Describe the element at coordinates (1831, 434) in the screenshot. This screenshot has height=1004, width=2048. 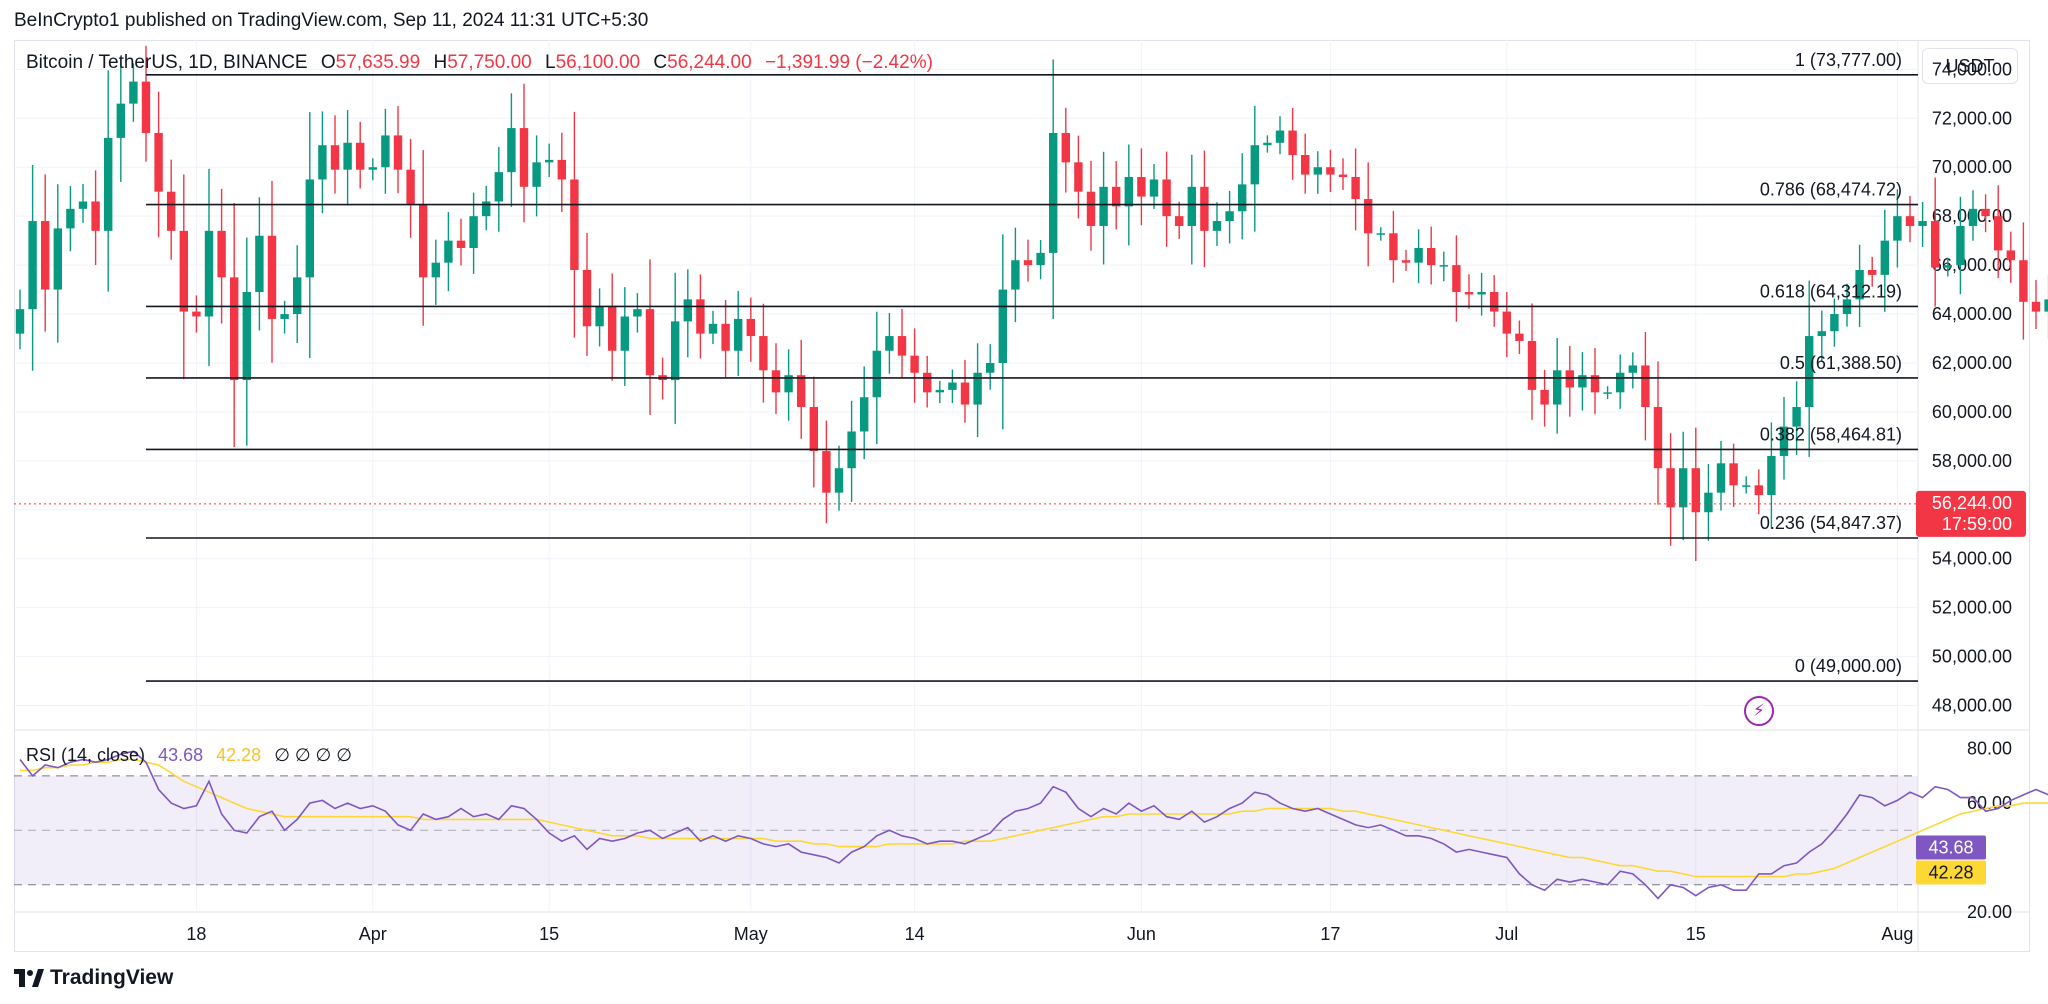
I see `fib-level-label: 0.382 (58,464.81)` at that location.